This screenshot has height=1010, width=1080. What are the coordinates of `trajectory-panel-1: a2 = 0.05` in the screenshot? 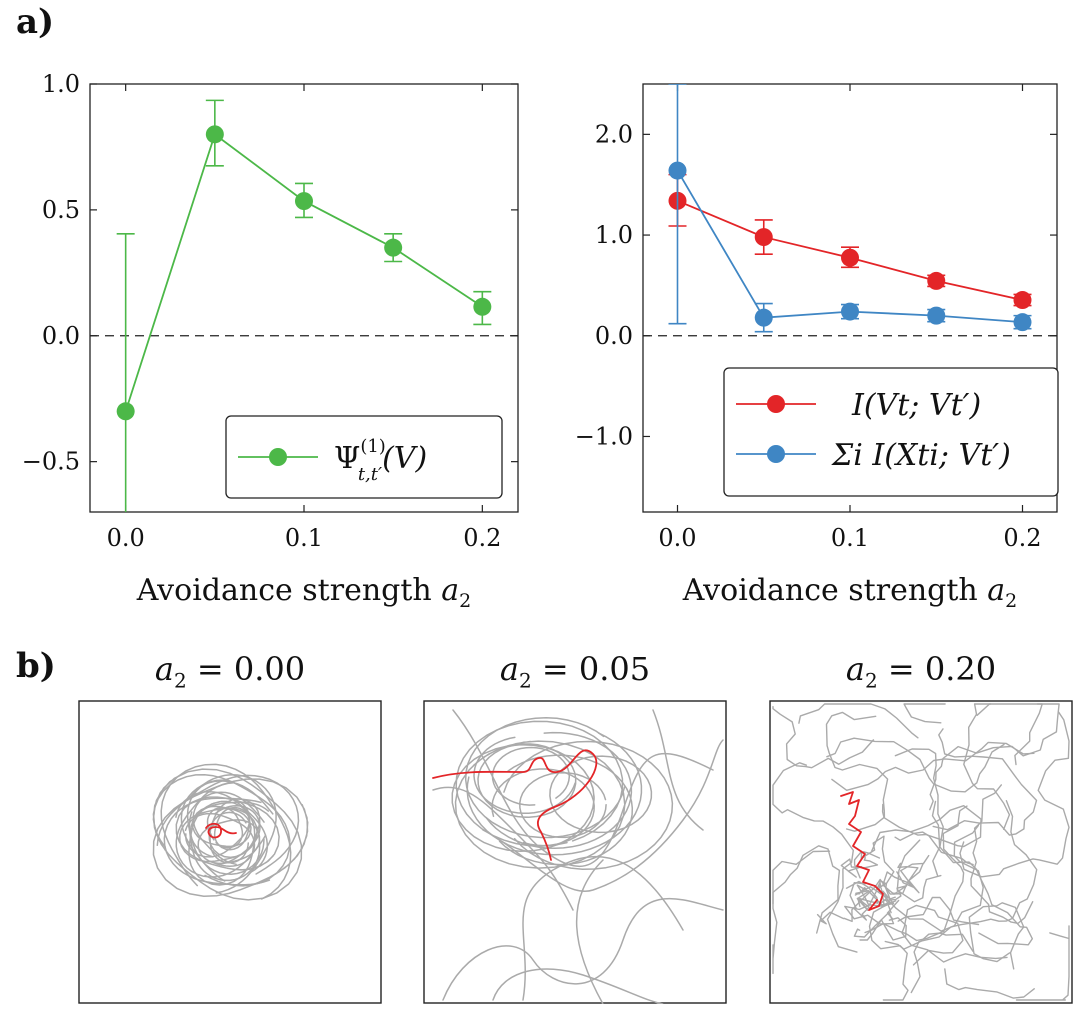 It's located at (575, 827).